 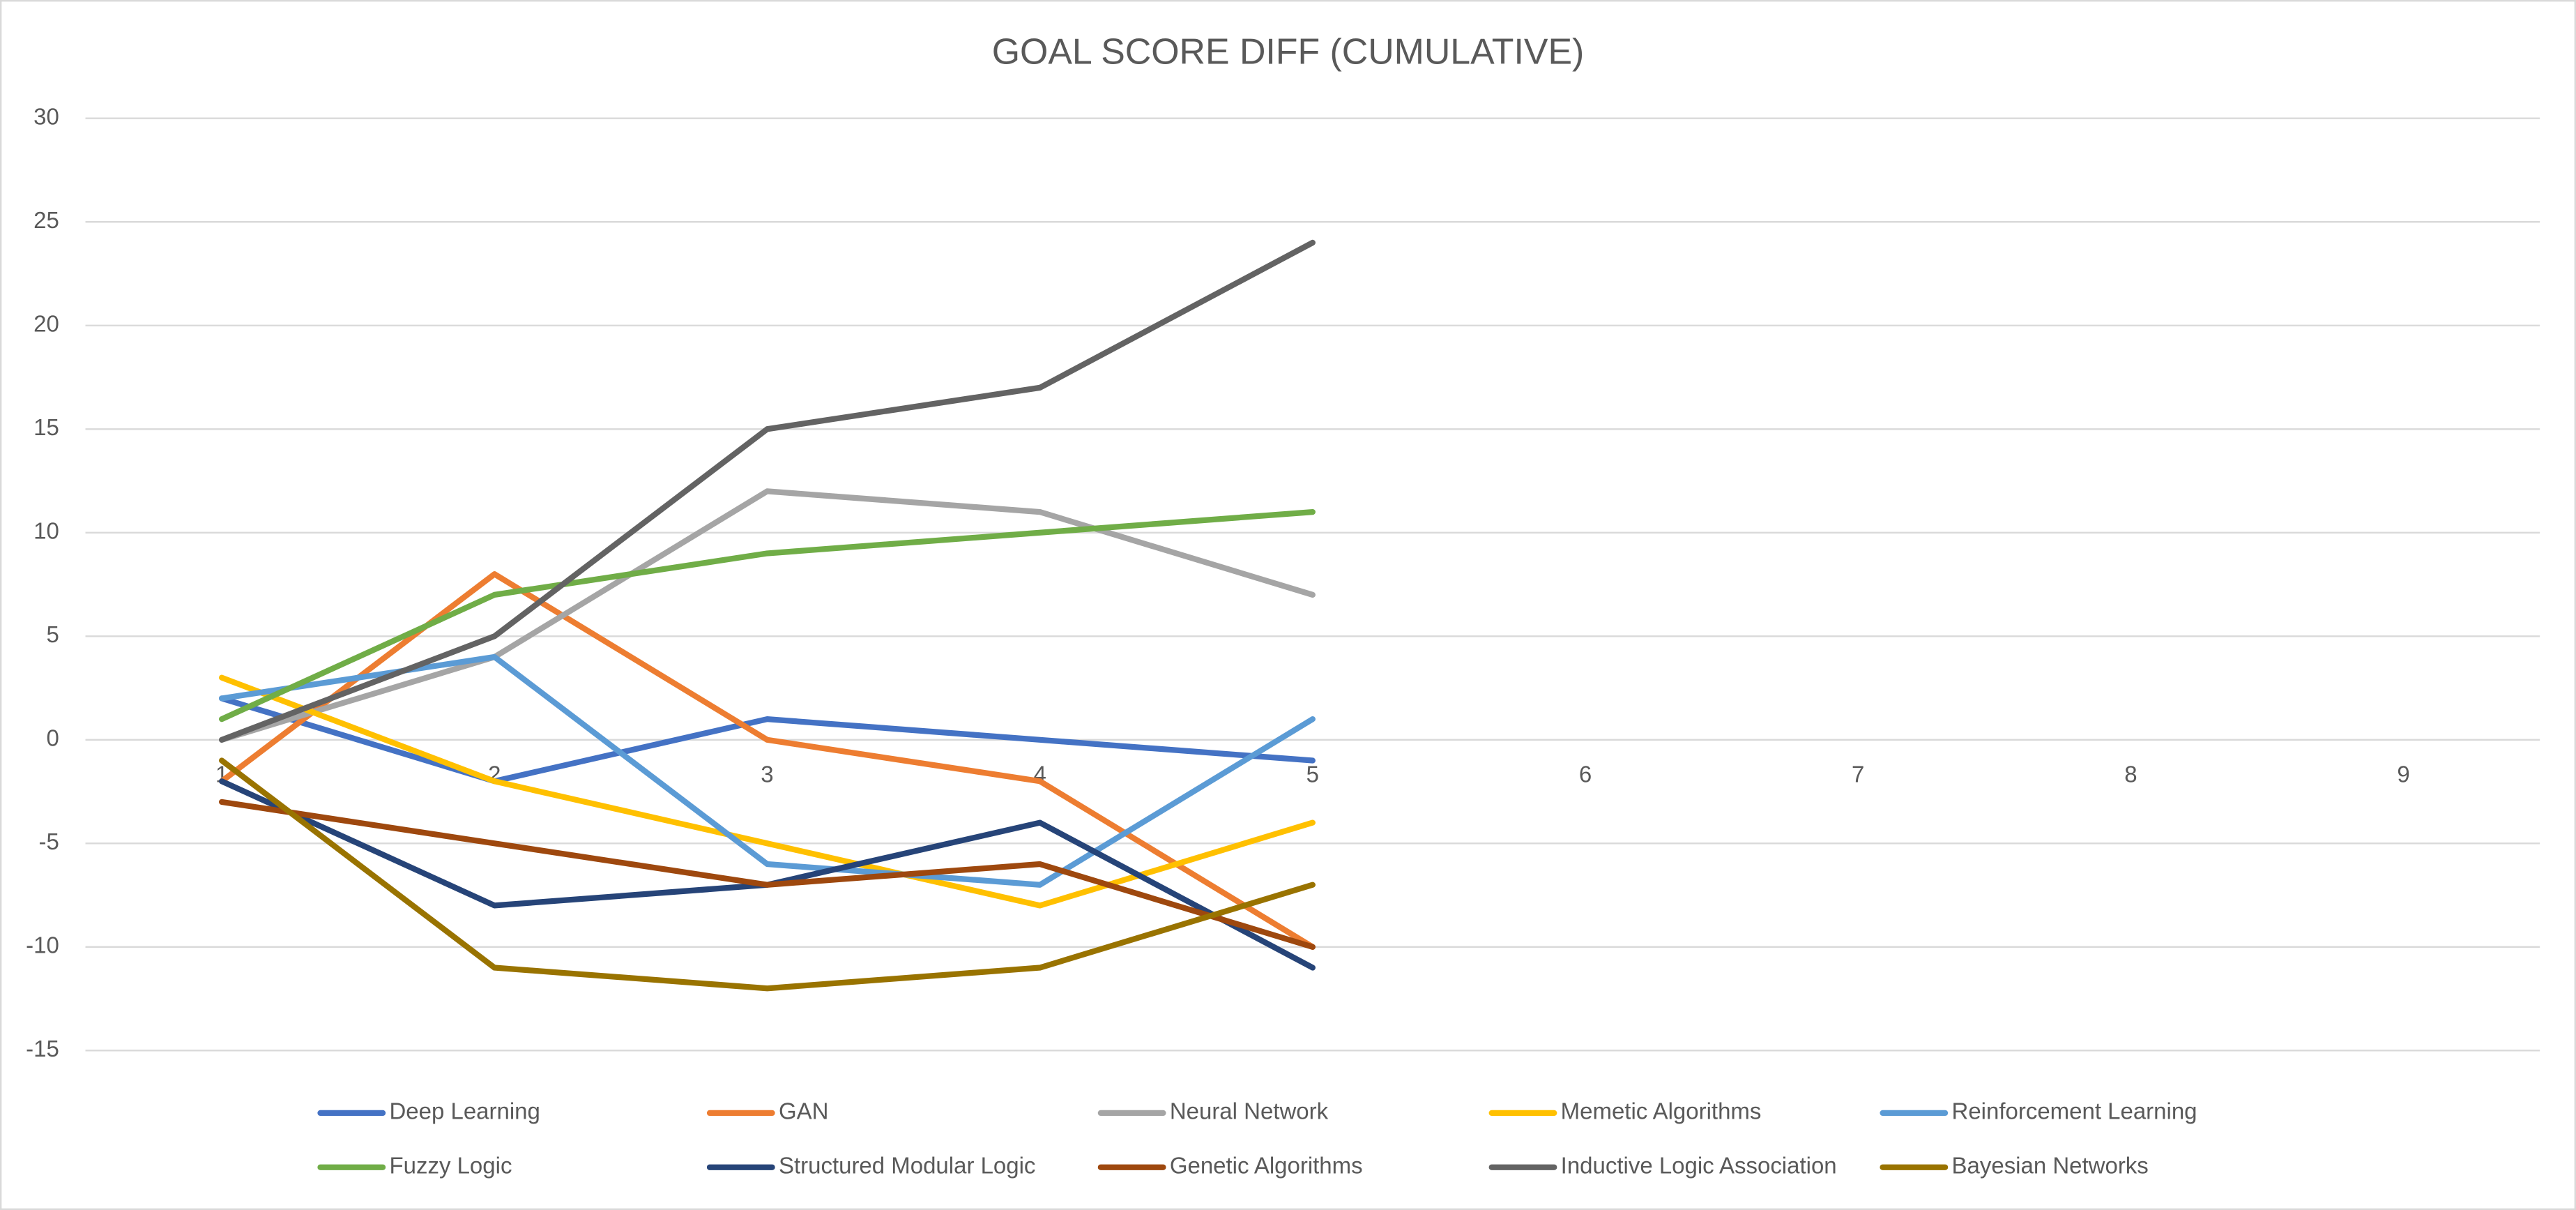 What do you see at coordinates (46, 530) in the screenshot?
I see `y-tick-label: 10` at bounding box center [46, 530].